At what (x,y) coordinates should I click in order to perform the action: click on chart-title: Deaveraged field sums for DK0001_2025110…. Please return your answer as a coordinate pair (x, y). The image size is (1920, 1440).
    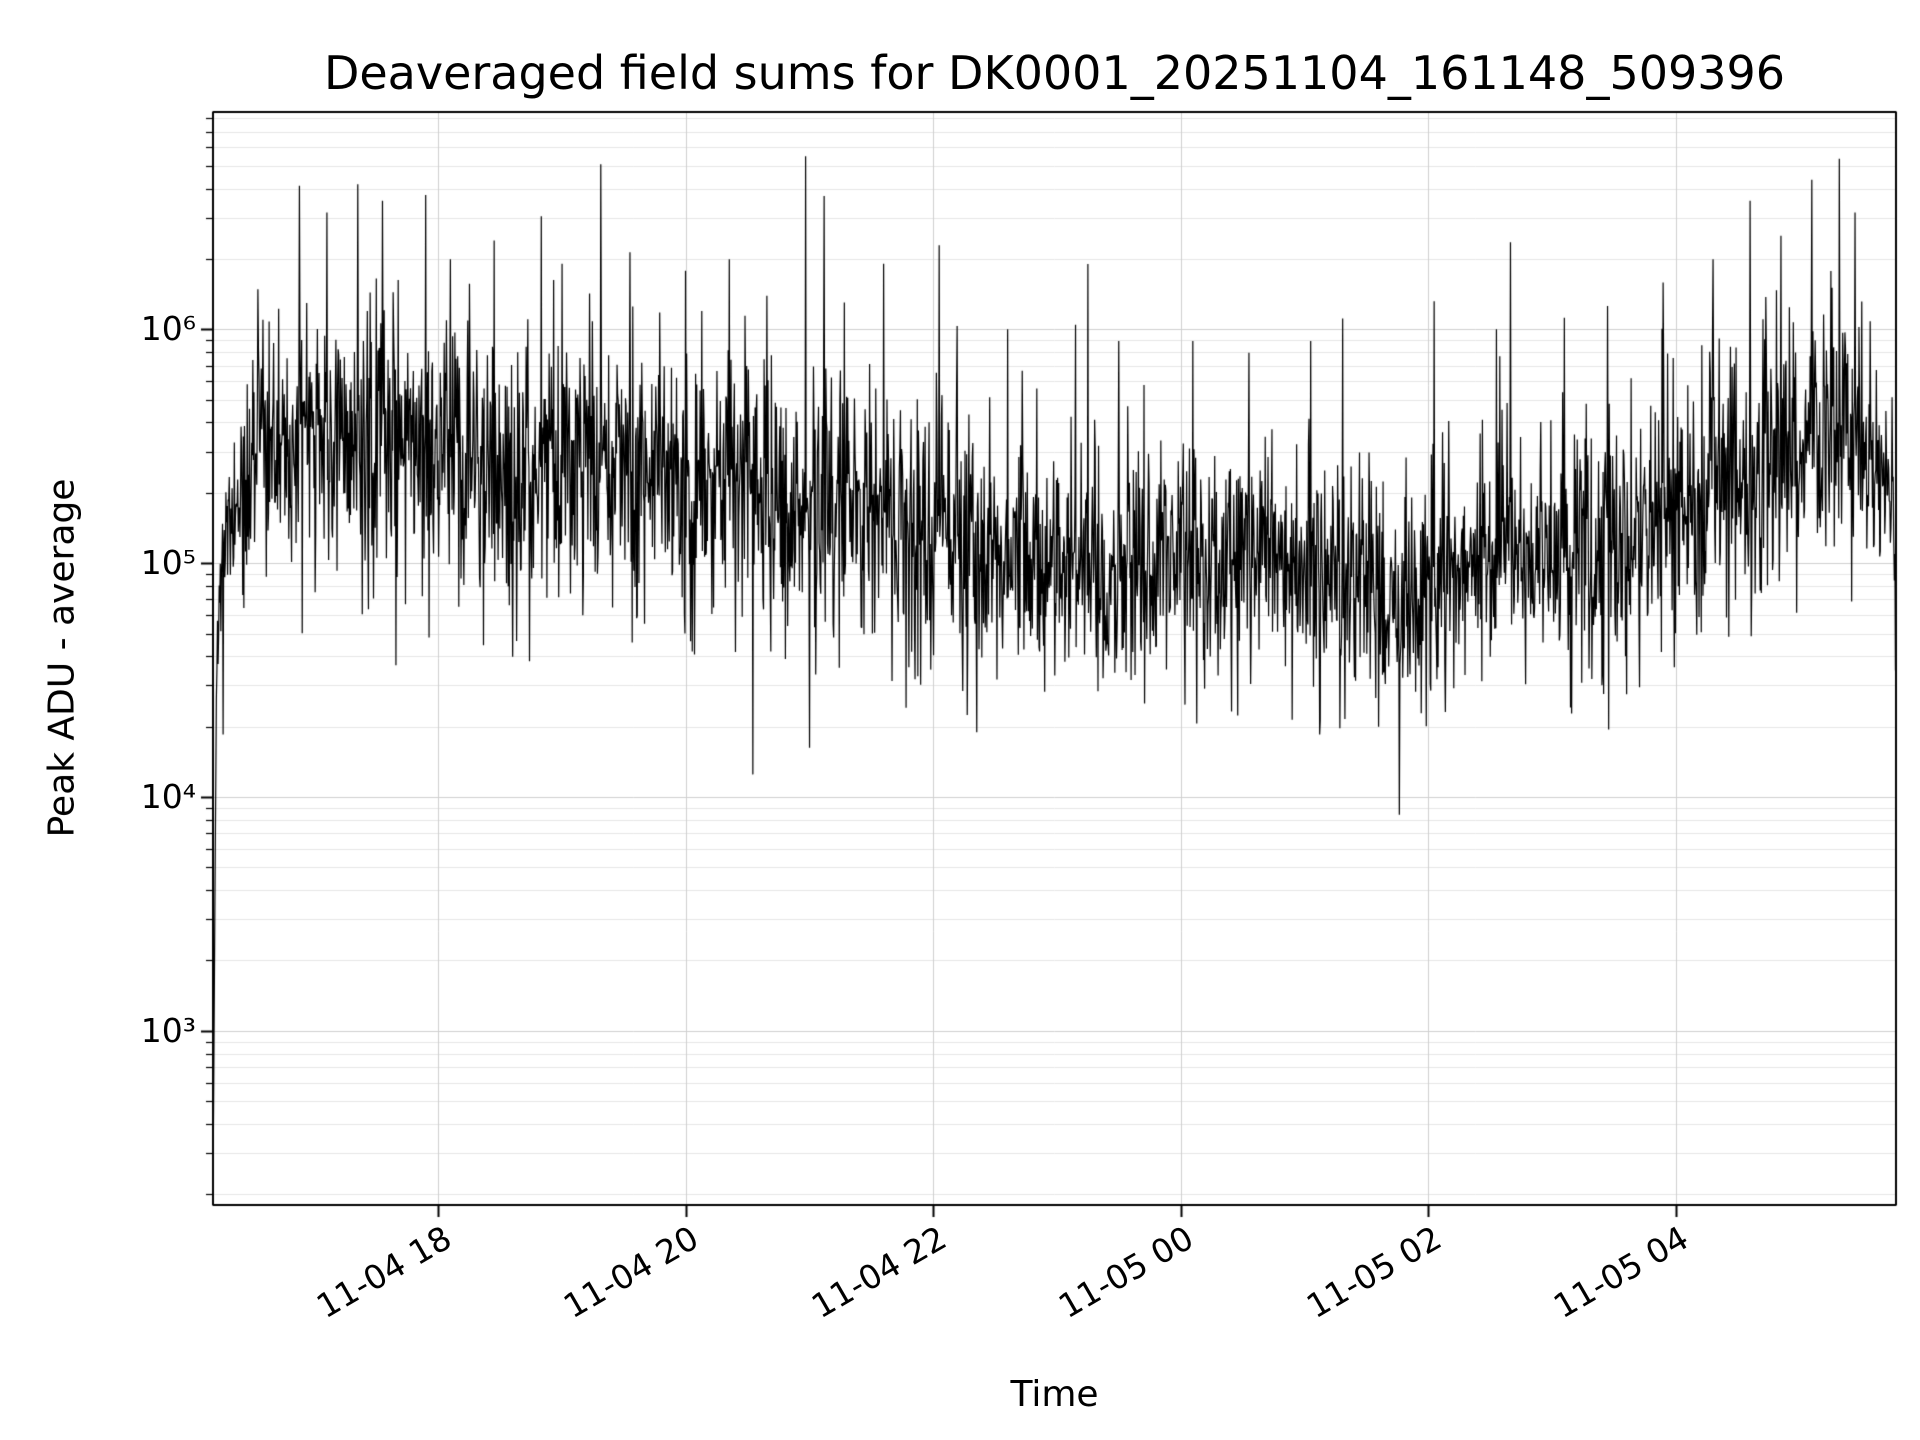
    Looking at the image, I should click on (1054, 73).